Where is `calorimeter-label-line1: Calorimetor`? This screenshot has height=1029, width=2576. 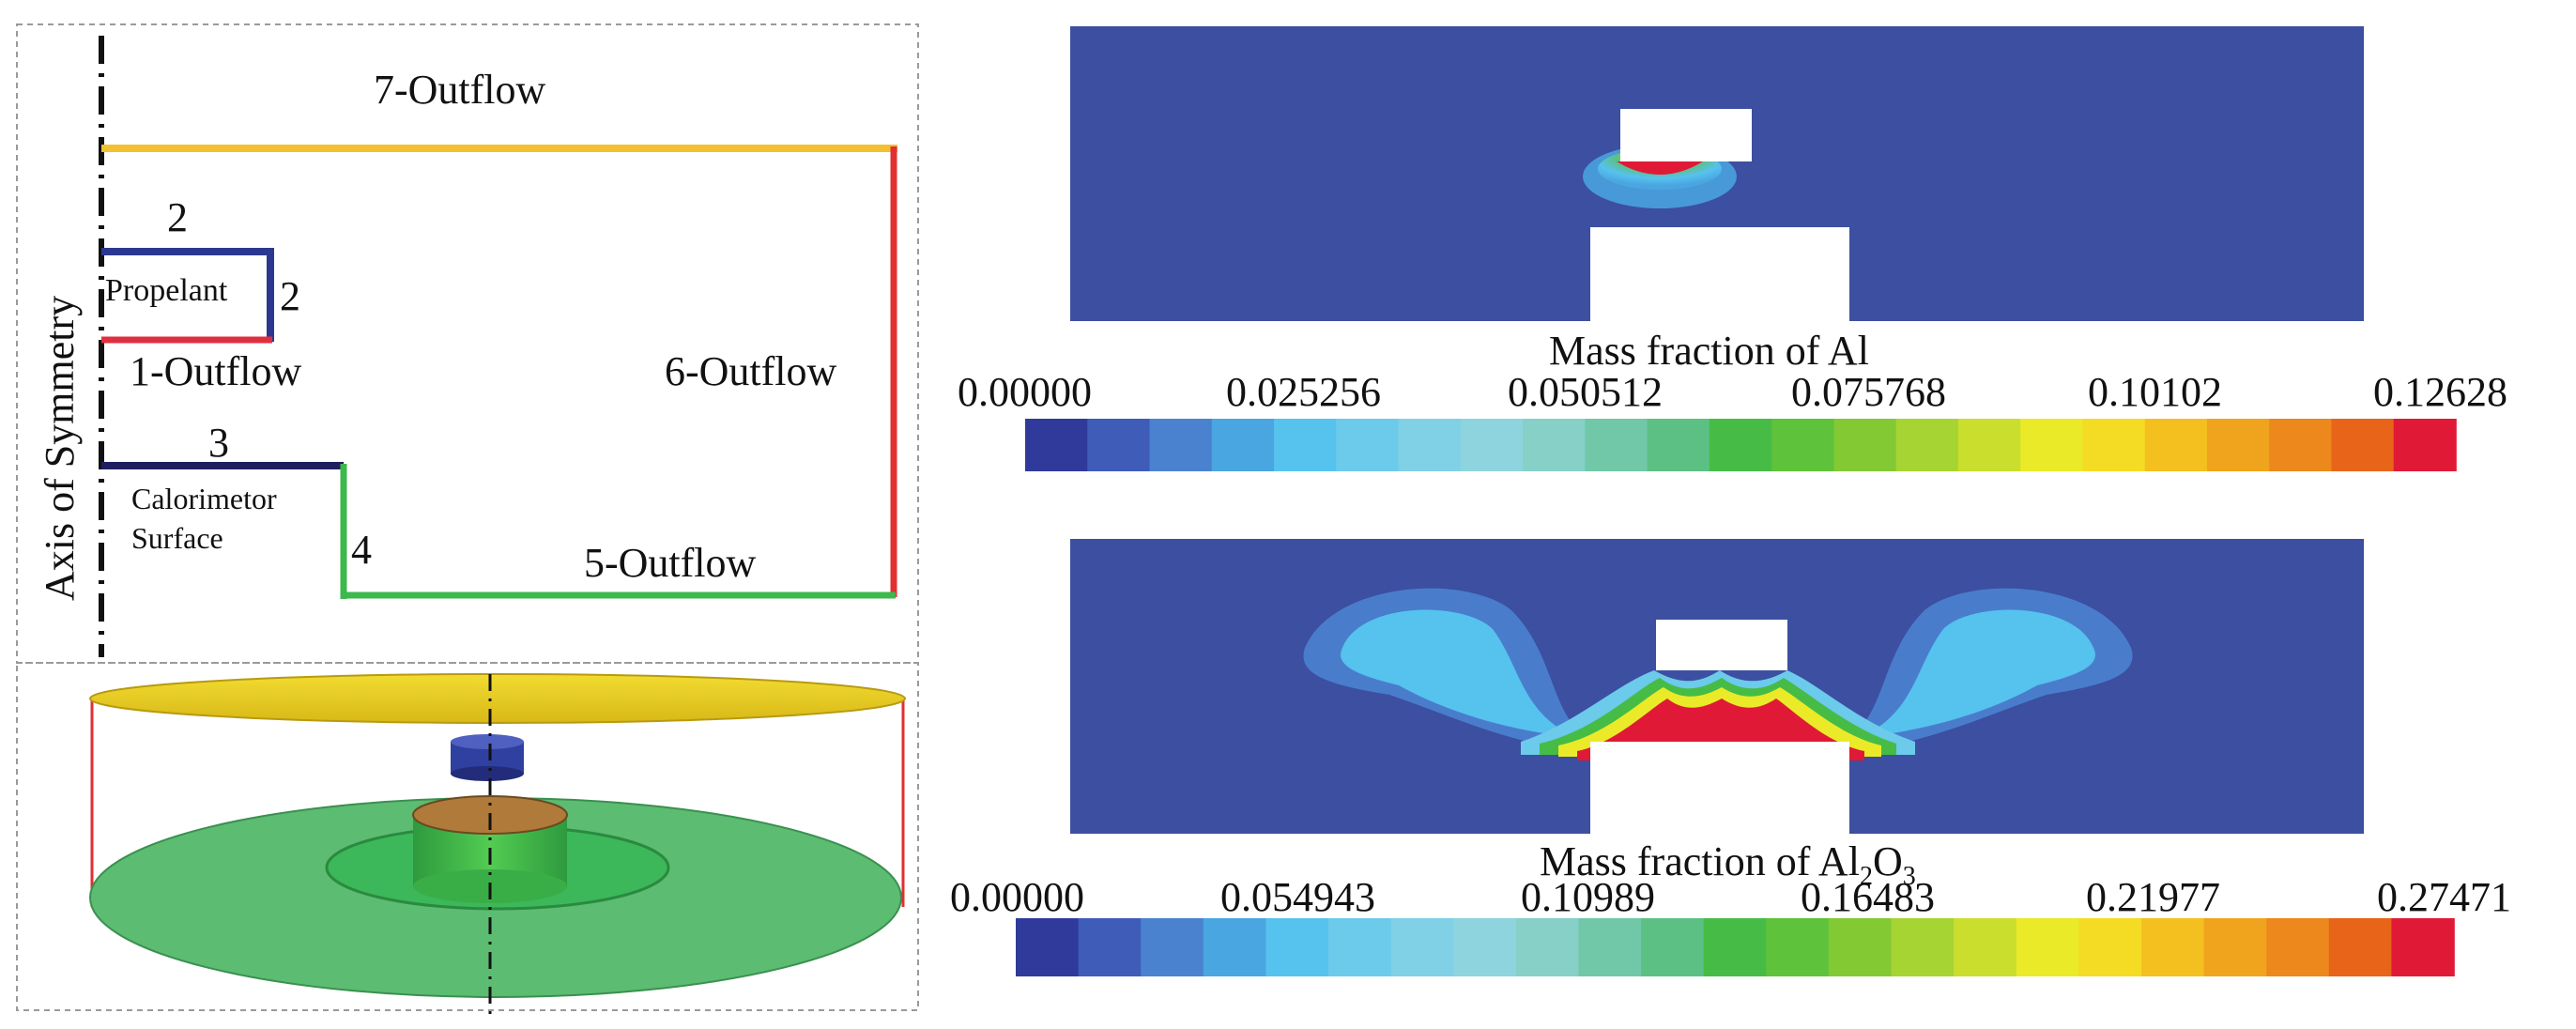
calorimeter-label-line1: Calorimetor is located at coordinates (204, 498).